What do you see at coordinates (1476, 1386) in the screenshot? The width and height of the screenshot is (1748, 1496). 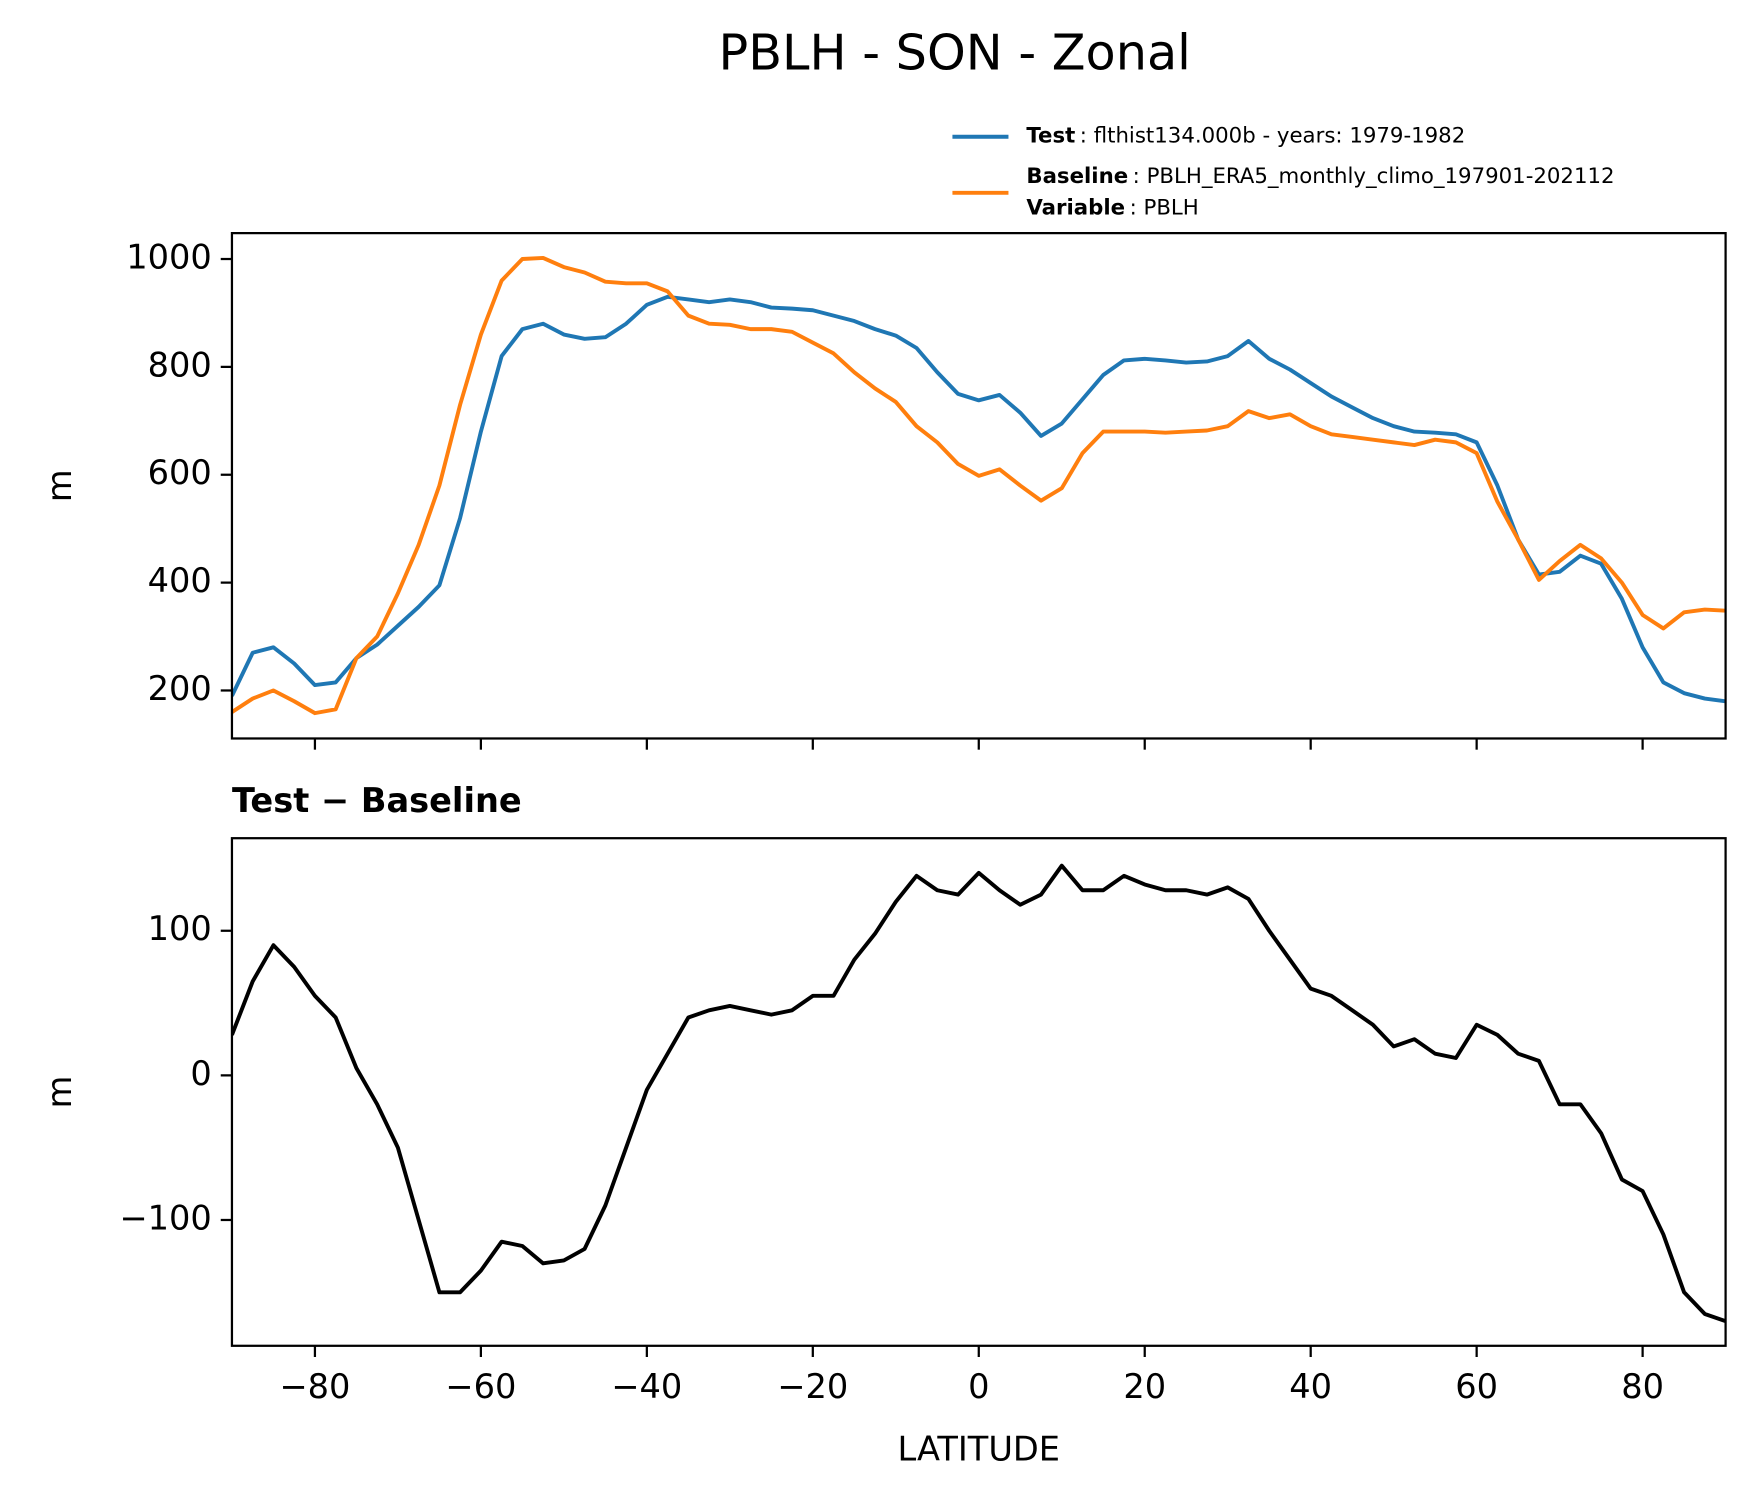 I see `x-tick-label: 60` at bounding box center [1476, 1386].